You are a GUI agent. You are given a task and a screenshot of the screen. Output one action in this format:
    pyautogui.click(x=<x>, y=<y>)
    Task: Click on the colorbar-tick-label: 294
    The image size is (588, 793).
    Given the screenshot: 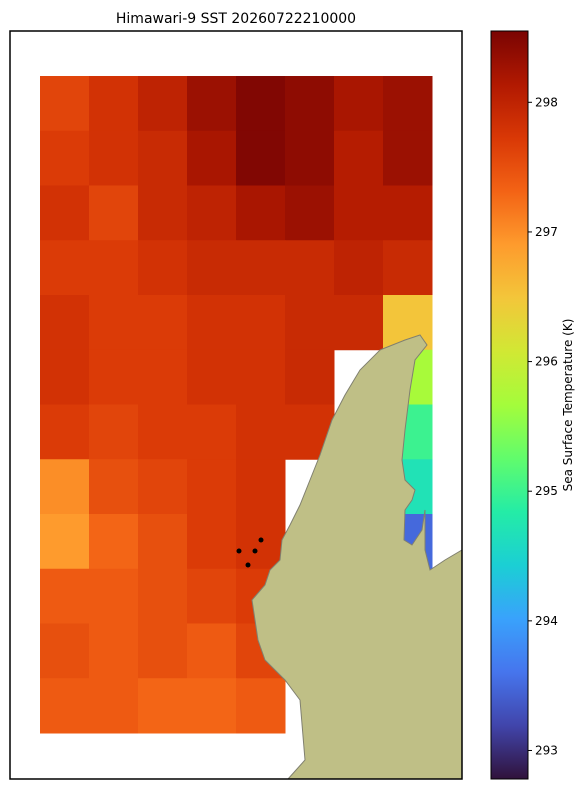 What is the action you would take?
    pyautogui.click(x=546, y=621)
    